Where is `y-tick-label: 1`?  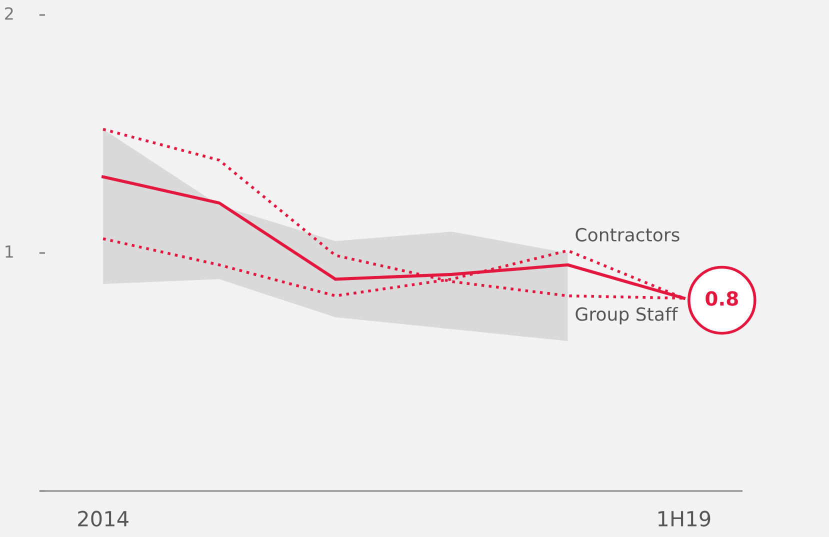
y-tick-label: 1 is located at coordinates (9, 251).